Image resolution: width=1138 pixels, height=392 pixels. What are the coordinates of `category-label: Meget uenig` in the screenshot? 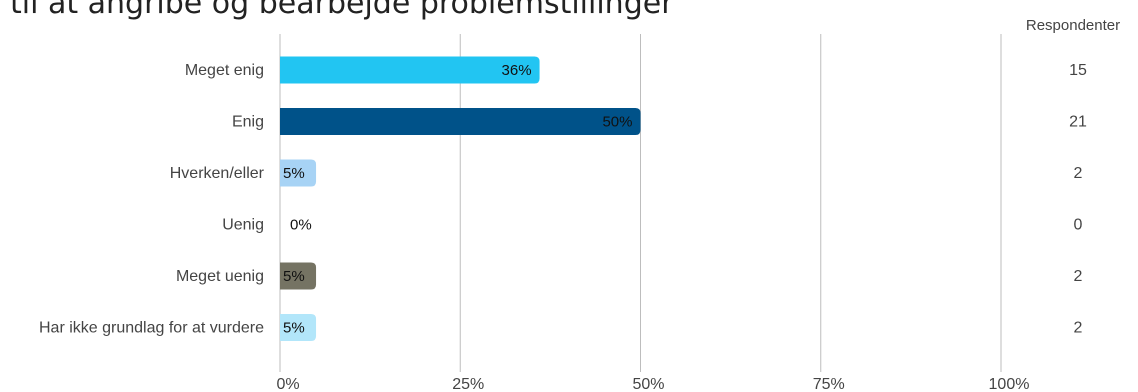 It's located at (220, 276).